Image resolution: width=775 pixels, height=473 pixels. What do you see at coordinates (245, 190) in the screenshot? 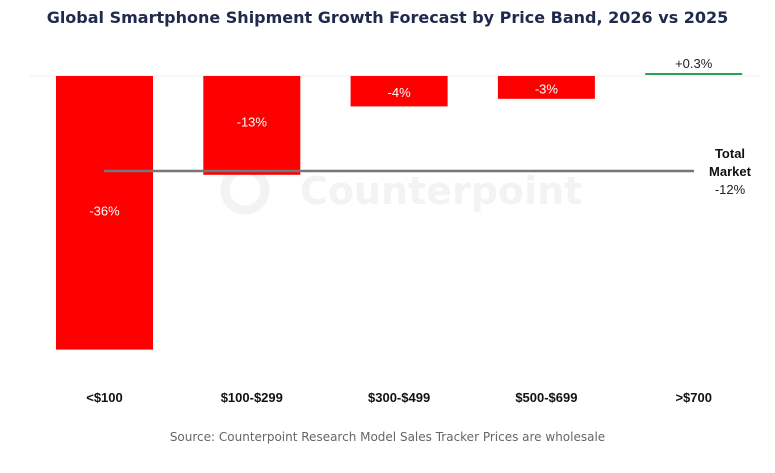
I see `watermark-logo-icon` at bounding box center [245, 190].